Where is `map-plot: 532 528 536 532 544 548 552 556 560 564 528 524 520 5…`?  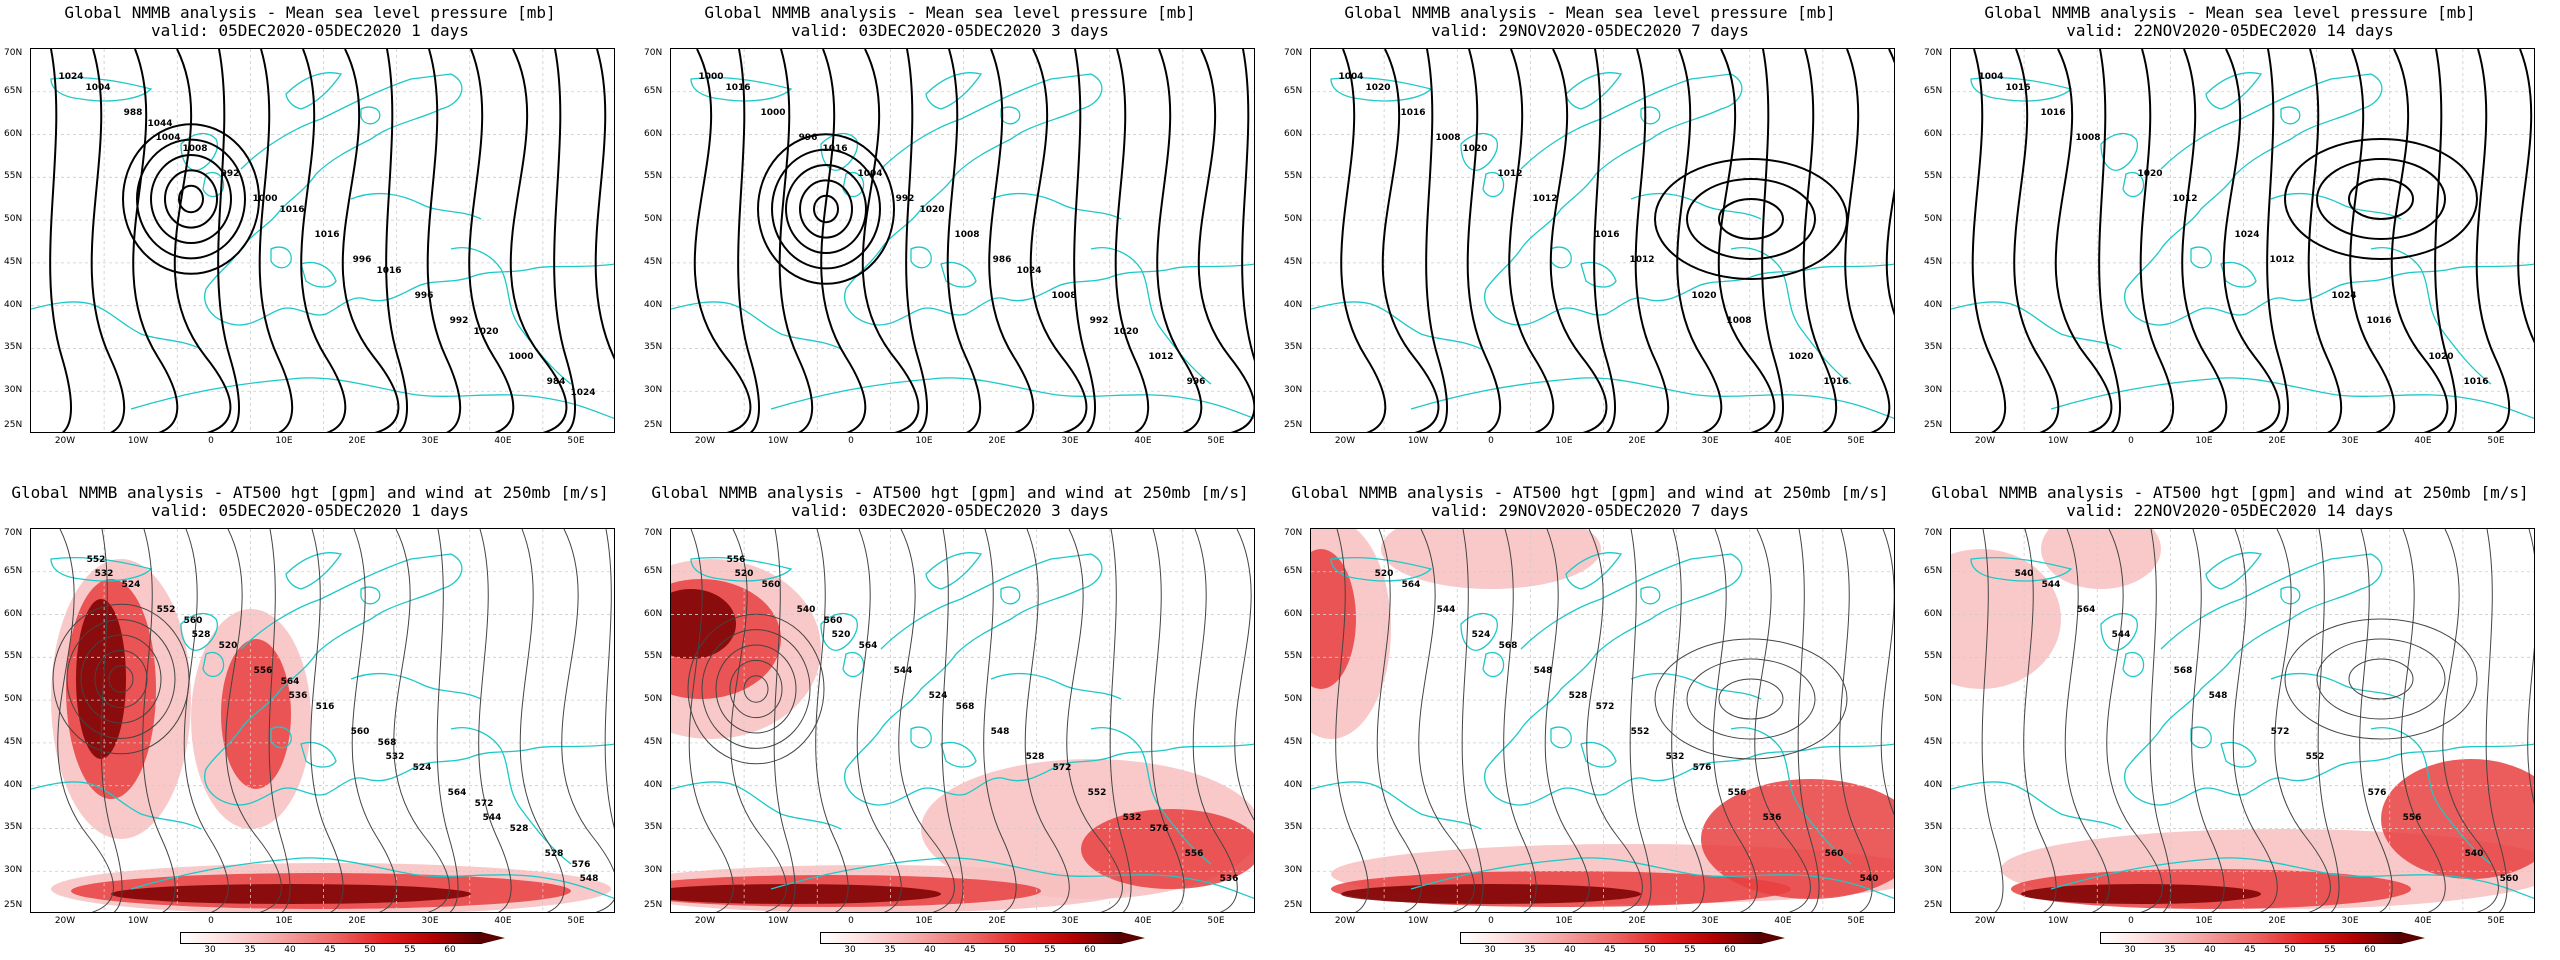 map-plot: 532 528 536 532 544 548 552 556 560 564 528 524 520 5… is located at coordinates (322, 720).